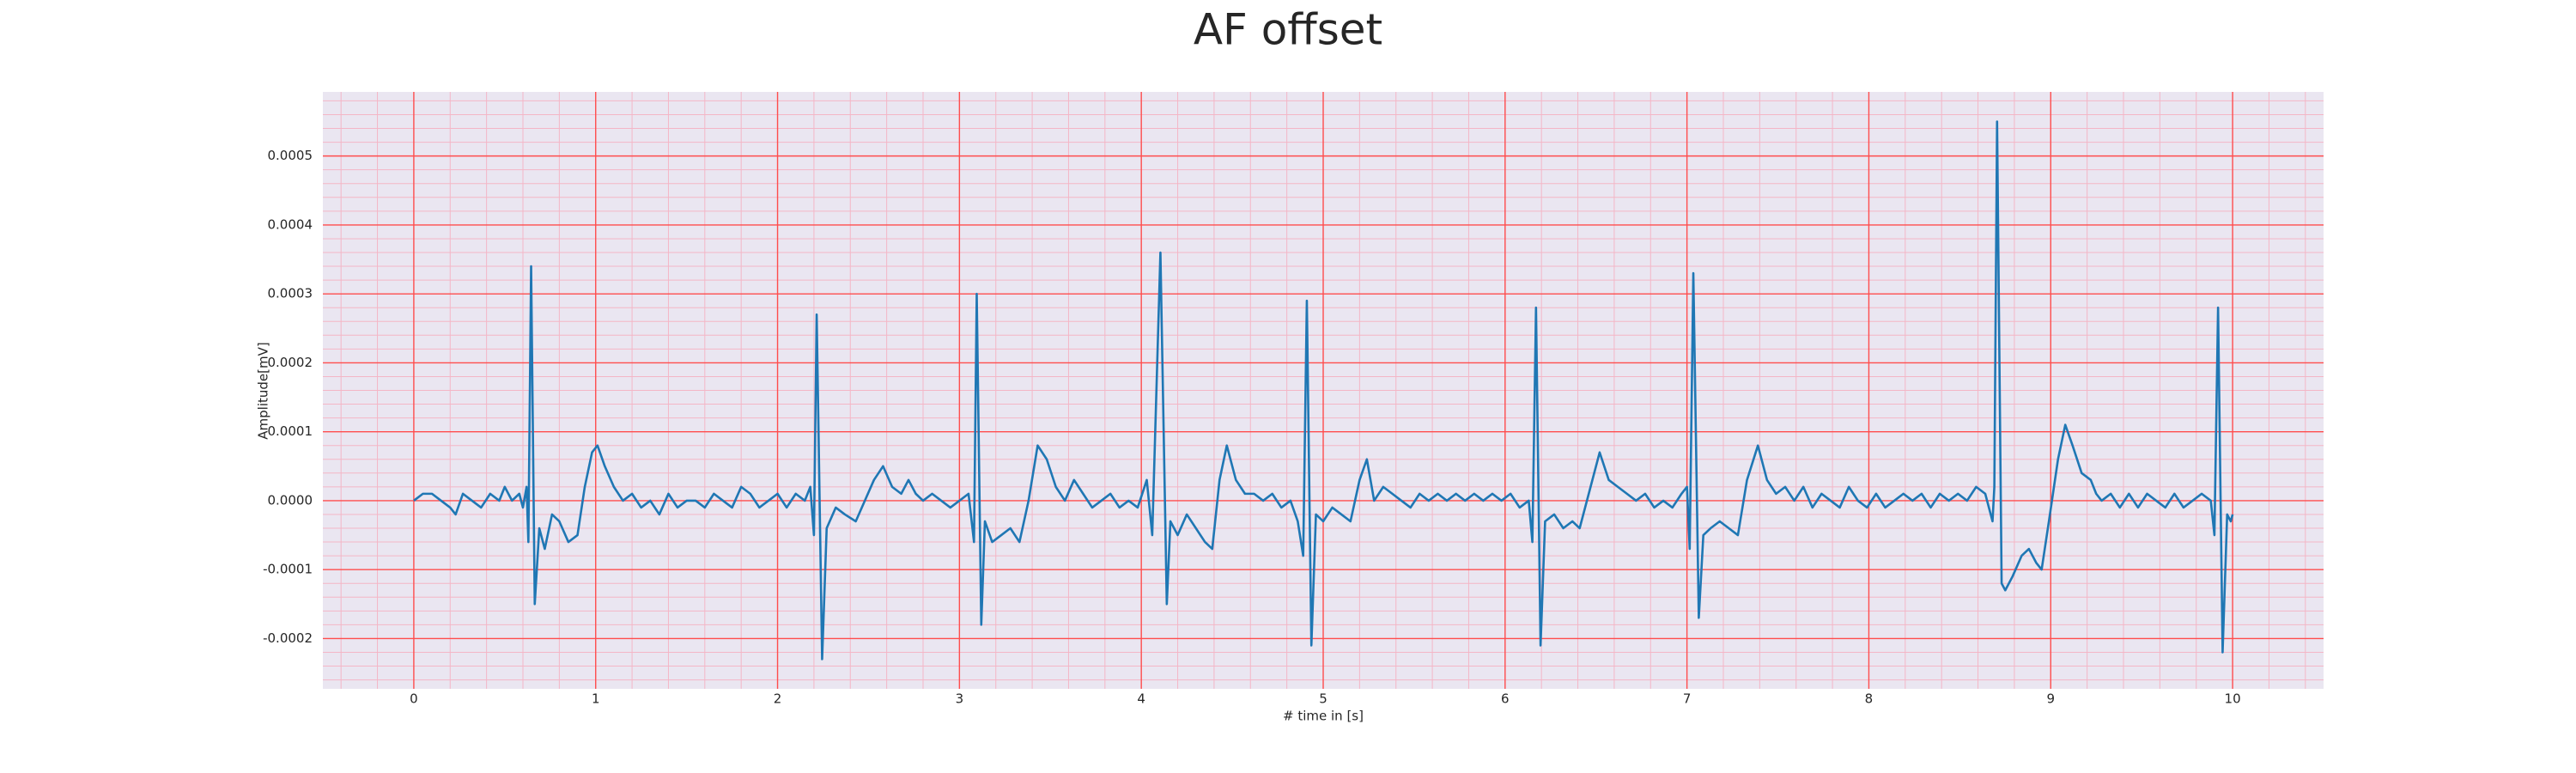 The width and height of the screenshot is (2576, 773). I want to click on x-tick-label: 9, so click(2050, 699).